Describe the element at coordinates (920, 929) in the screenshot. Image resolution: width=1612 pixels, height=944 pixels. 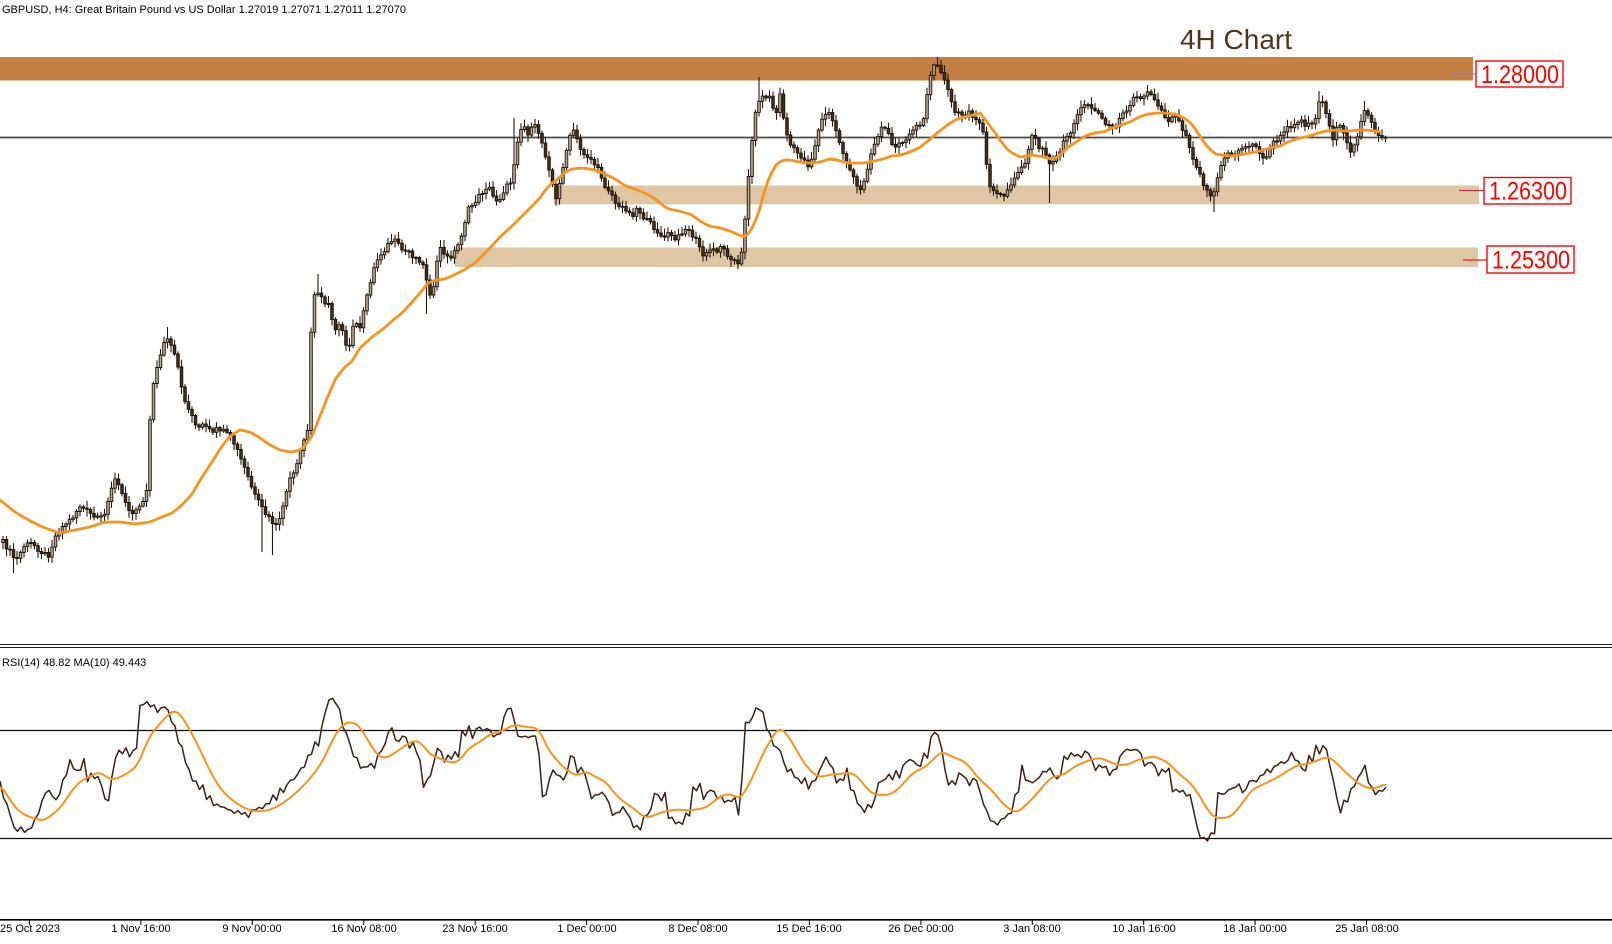
I see `svg-text: 26 Dec 00:00` at that location.